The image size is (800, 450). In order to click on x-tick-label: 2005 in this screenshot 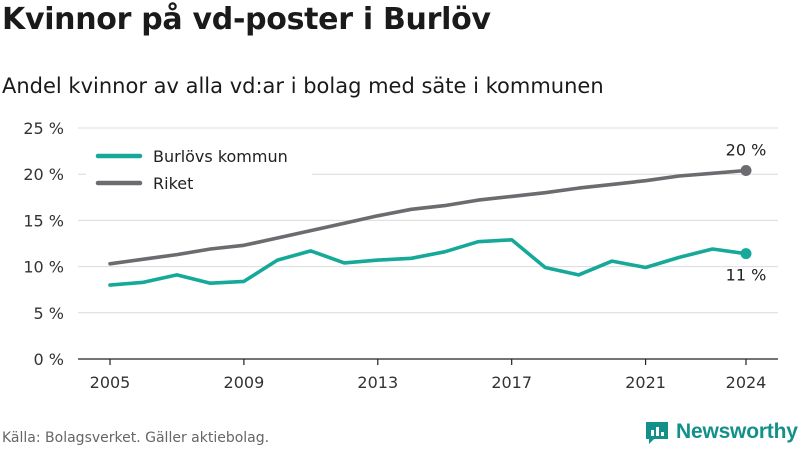, I will do `click(110, 382)`.